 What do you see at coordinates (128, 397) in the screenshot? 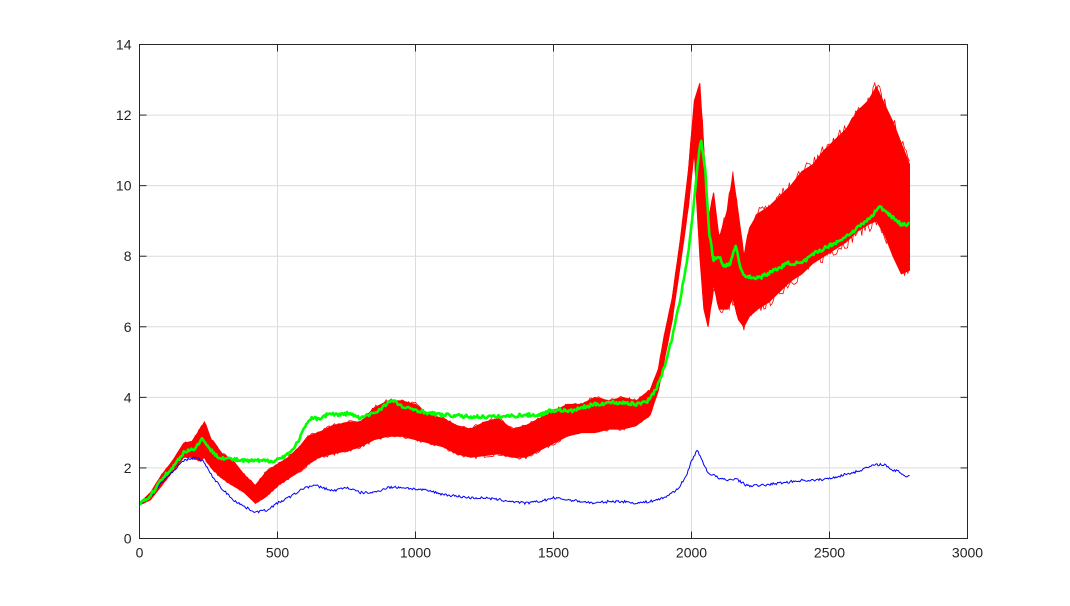
I see `y-tick-label: 4` at bounding box center [128, 397].